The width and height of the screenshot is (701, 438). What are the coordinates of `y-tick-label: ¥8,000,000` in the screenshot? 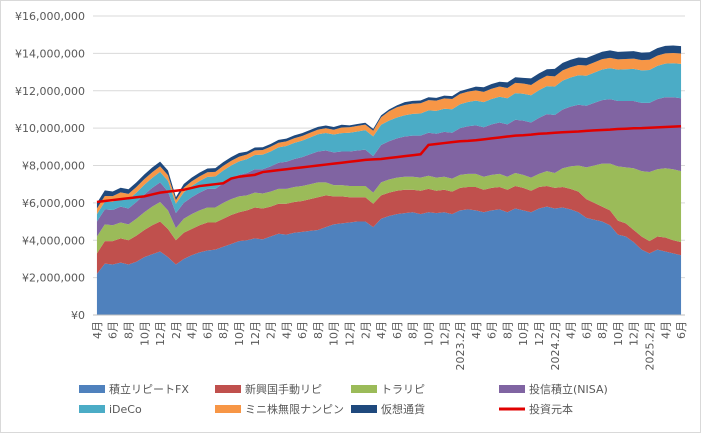 It's located at (53, 166).